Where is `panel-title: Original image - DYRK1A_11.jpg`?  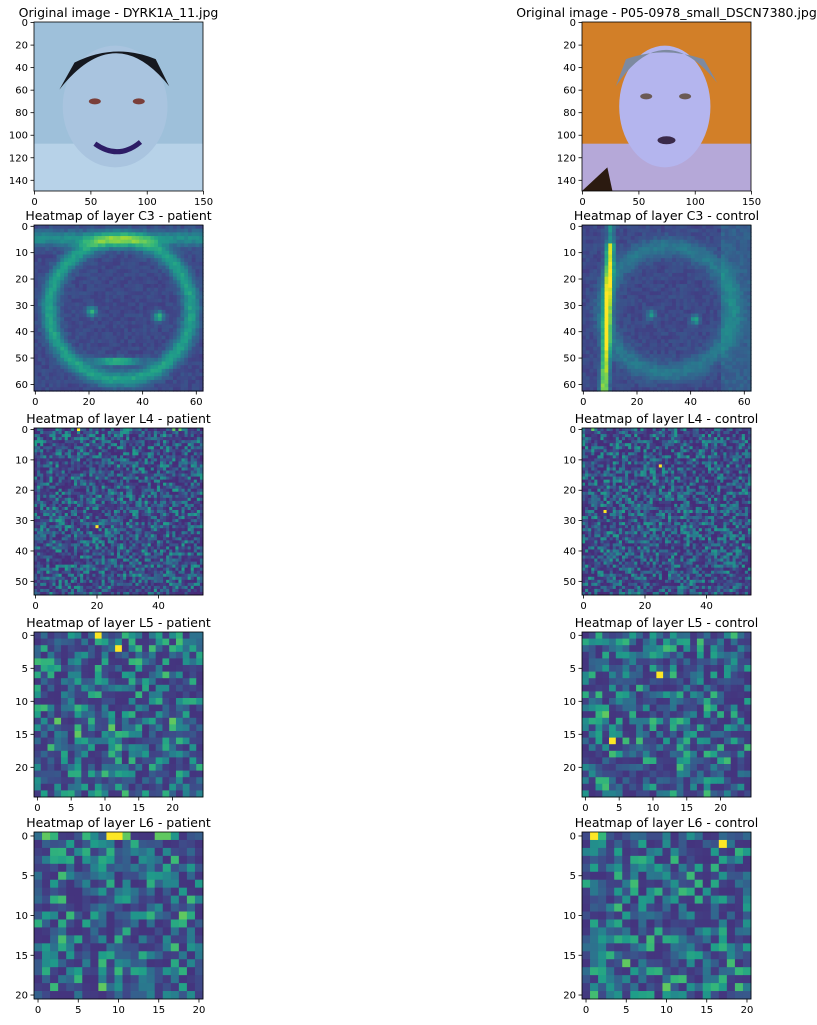 panel-title: Original image - DYRK1A_11.jpg is located at coordinates (119, 12).